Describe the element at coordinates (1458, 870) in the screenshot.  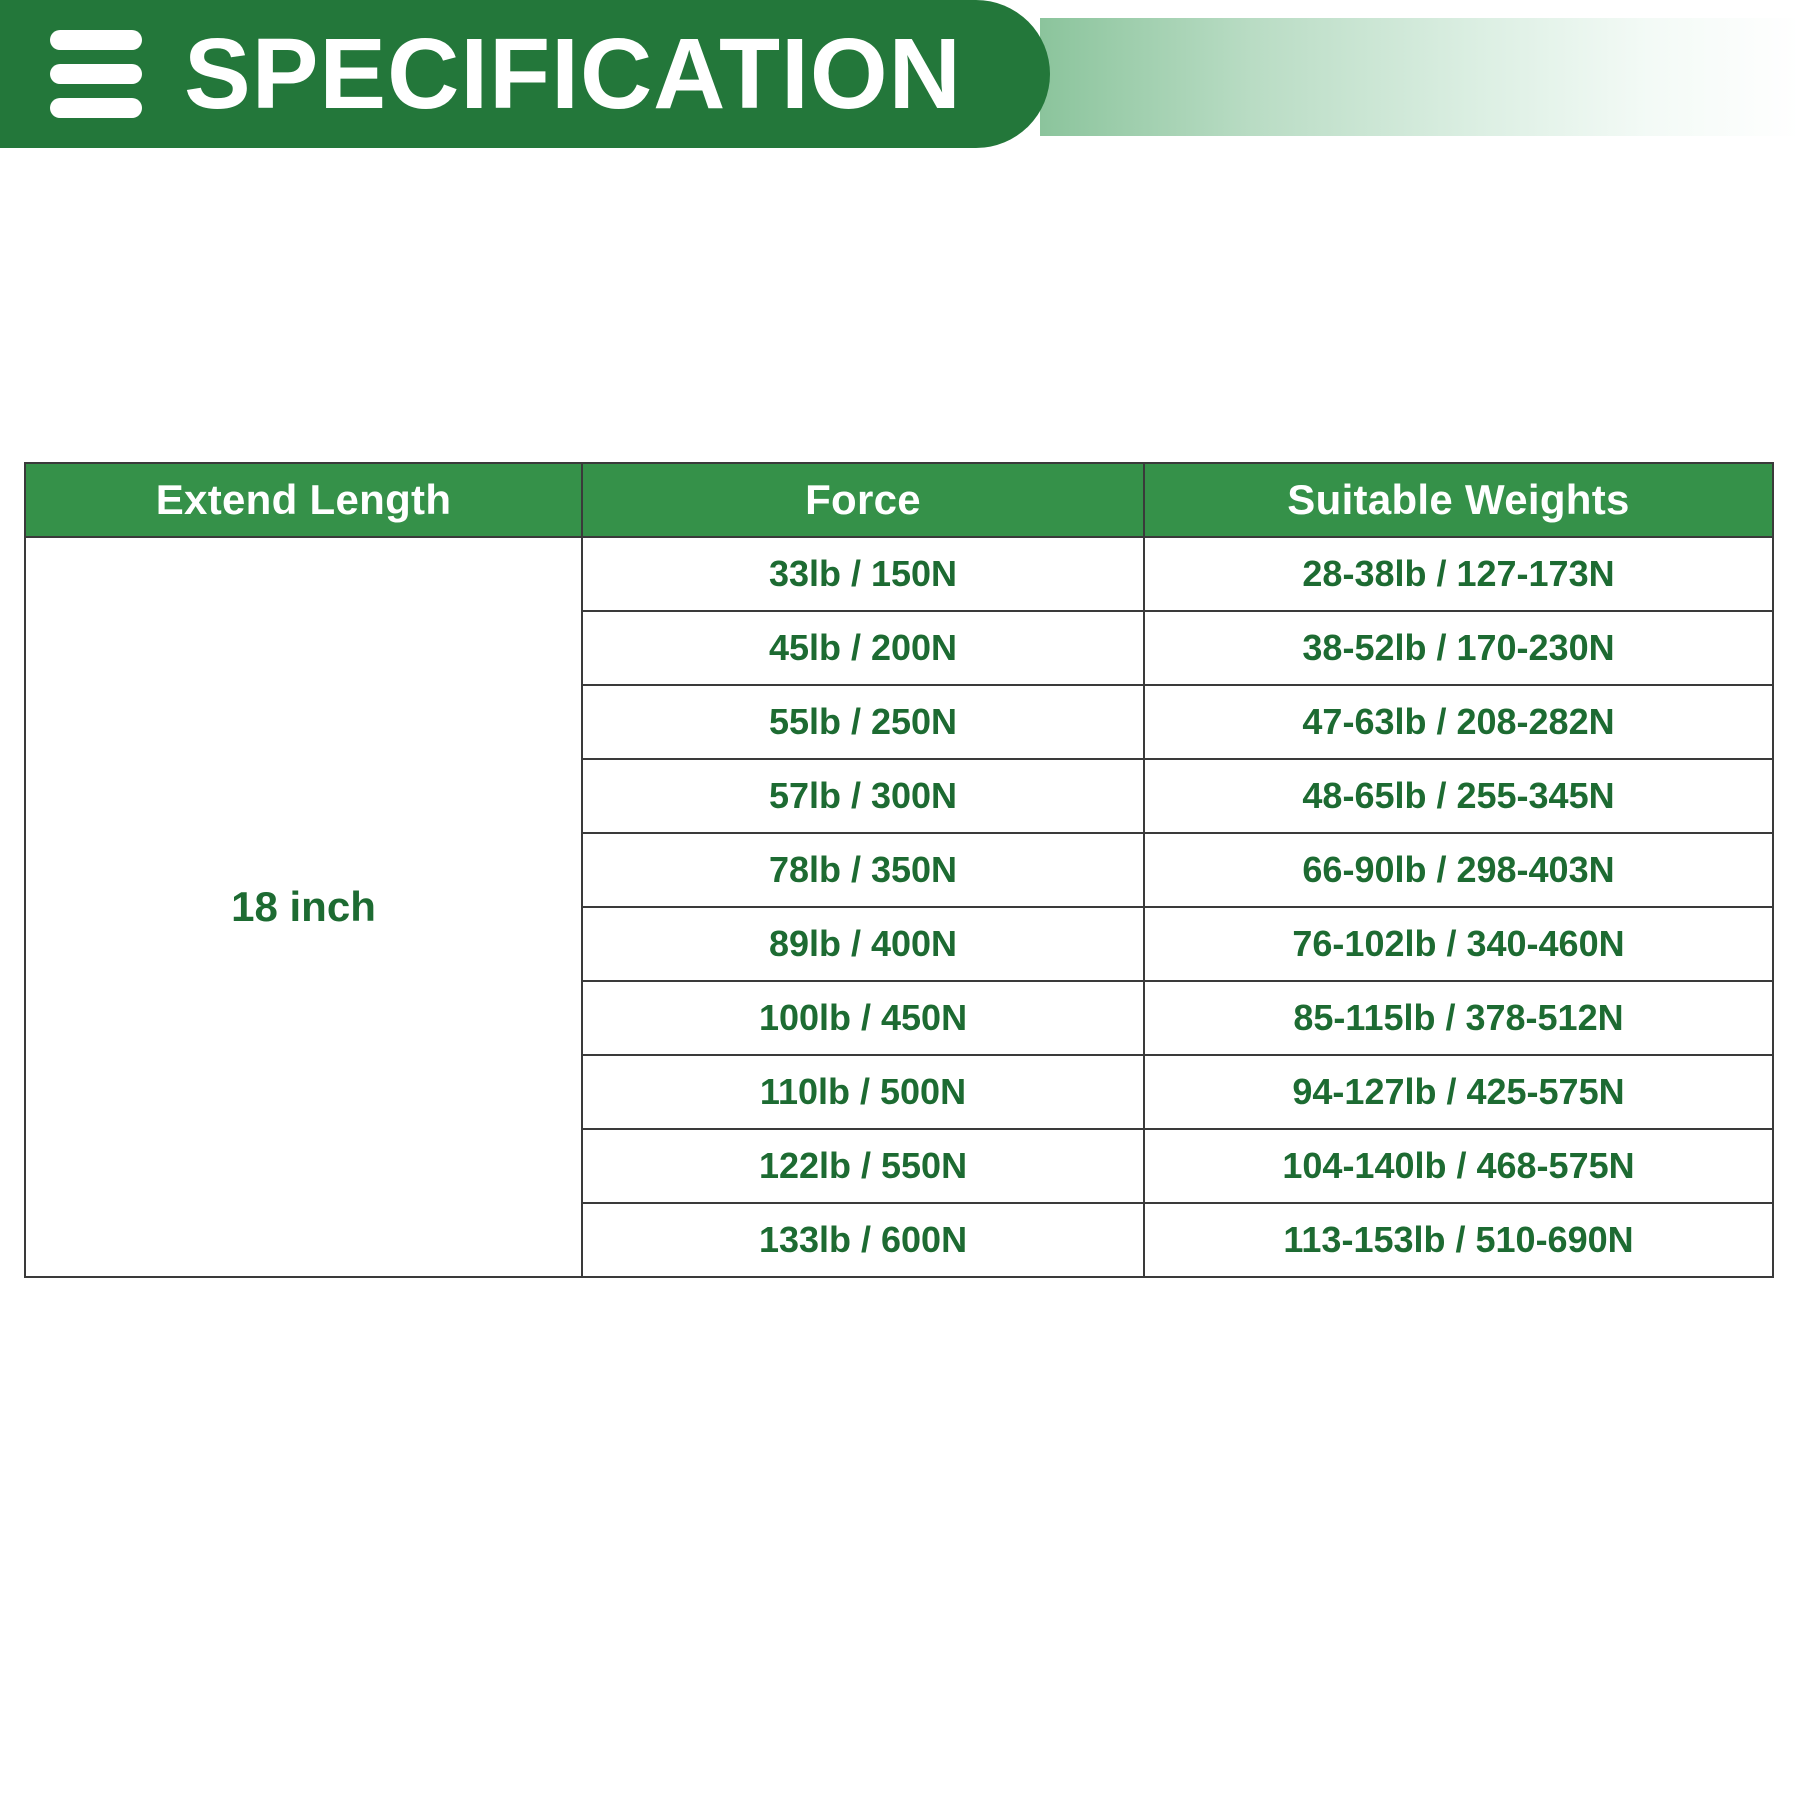
I see `weights-value: 66-90lb / 298-403N` at that location.